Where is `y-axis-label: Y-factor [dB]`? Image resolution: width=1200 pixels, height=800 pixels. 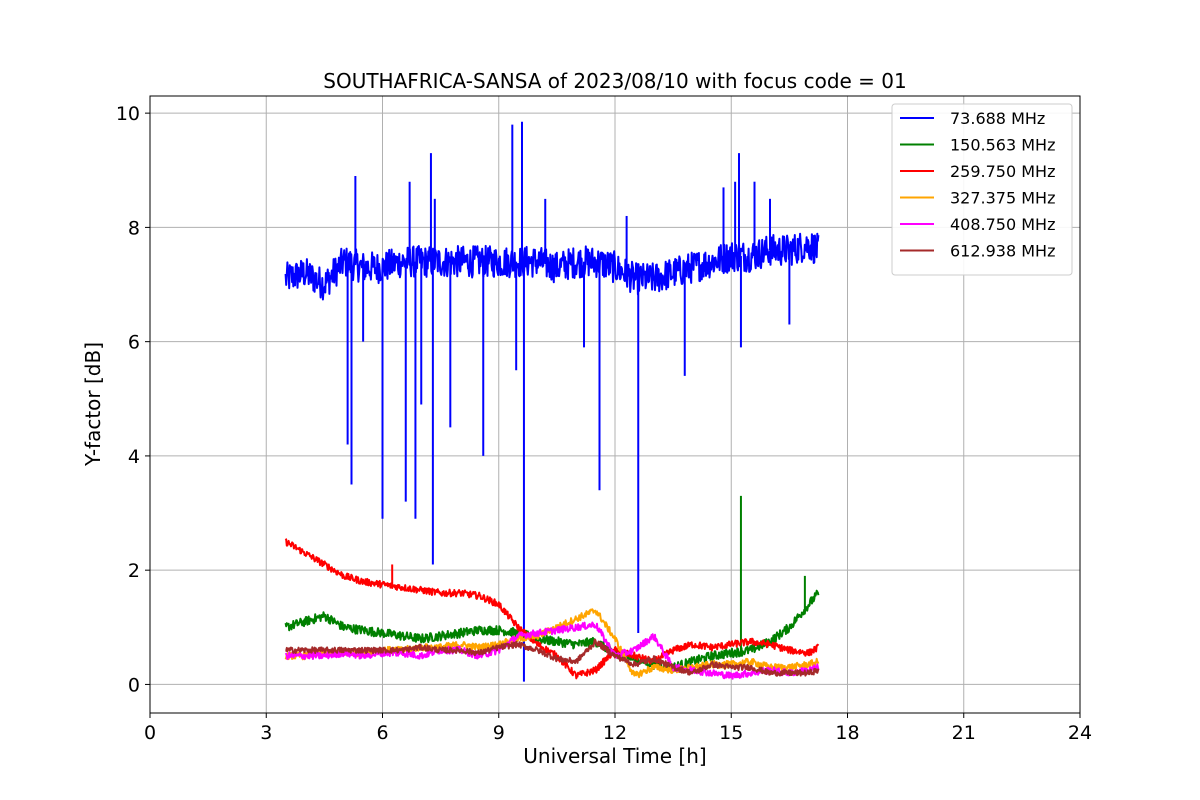 y-axis-label: Y-factor [dB] is located at coordinates (93, 404).